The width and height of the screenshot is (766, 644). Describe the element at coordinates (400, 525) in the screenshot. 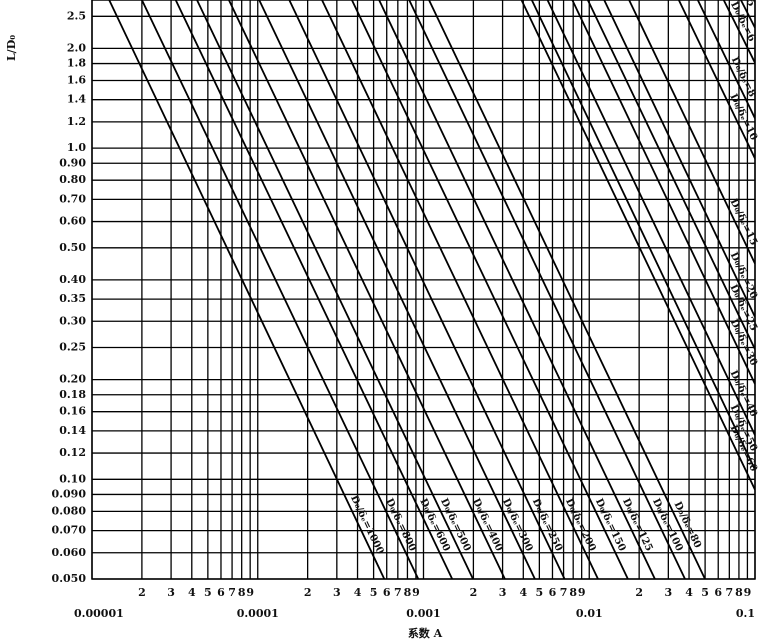

I see `curve-label: D₀/δₑ=800` at that location.